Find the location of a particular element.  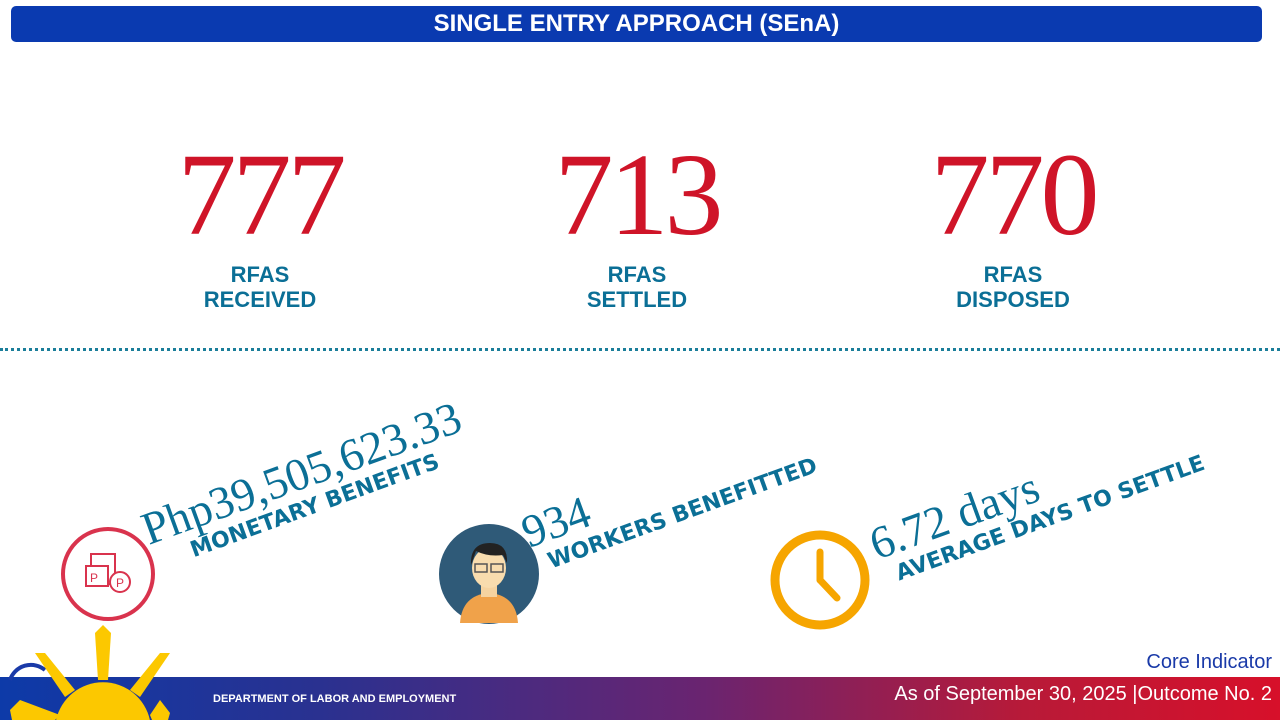

stat-received: 777 RFAS RECEIVED is located at coordinates (260, 221).